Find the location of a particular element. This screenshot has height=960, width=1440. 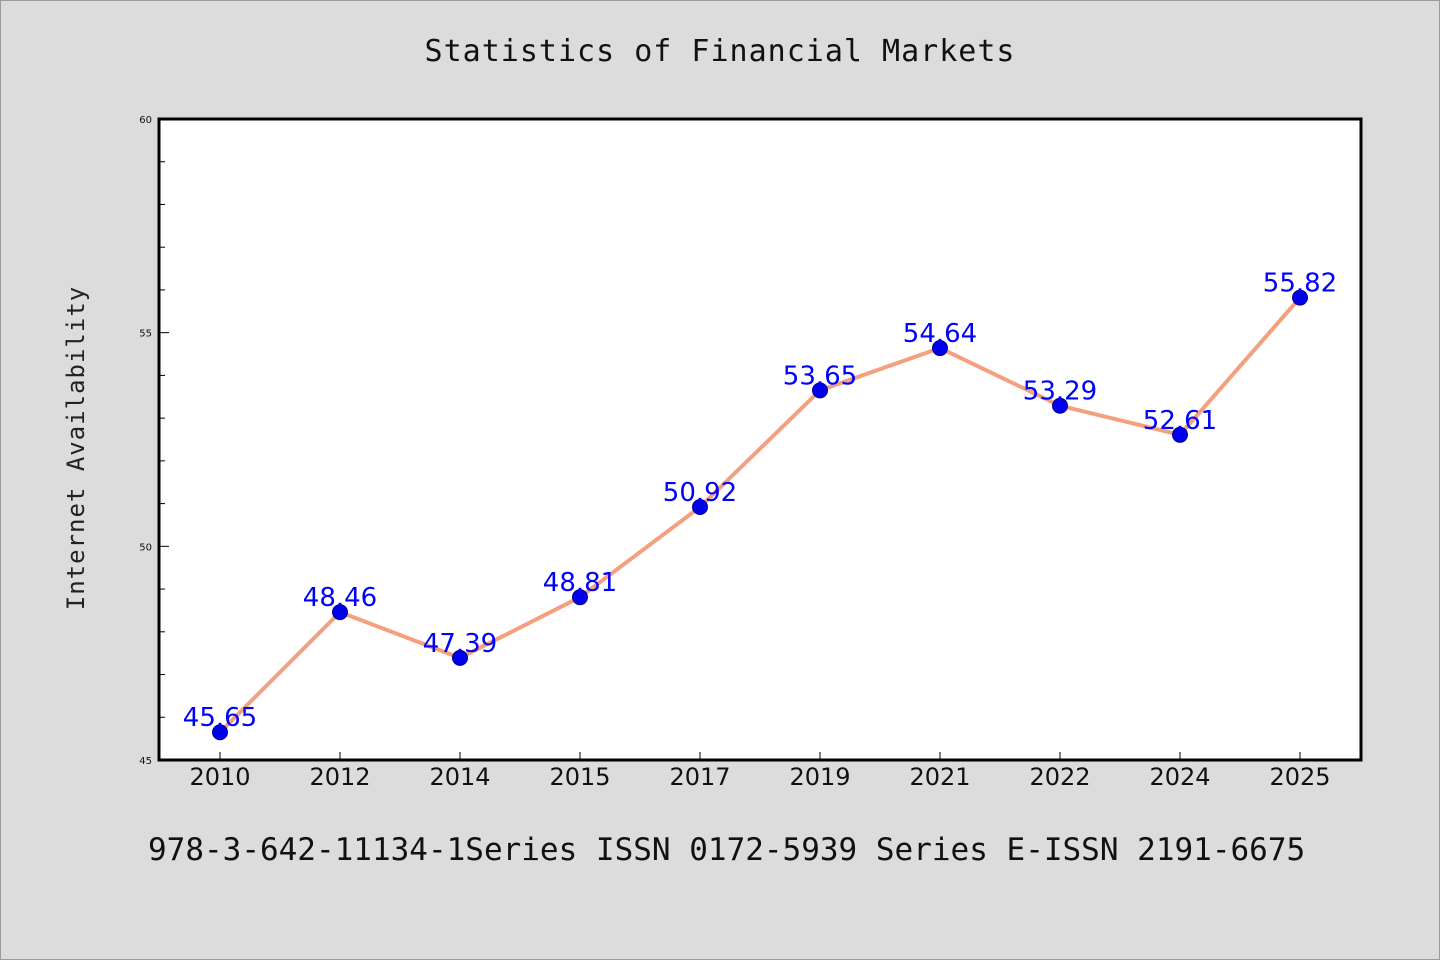

x-tick-label: 2024 is located at coordinates (1179, 777).